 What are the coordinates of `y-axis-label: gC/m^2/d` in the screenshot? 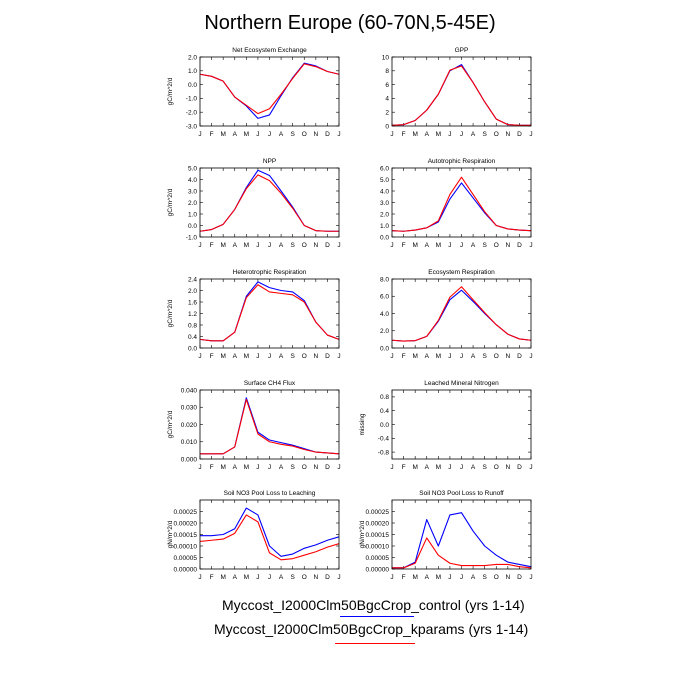 It's located at (170, 313).